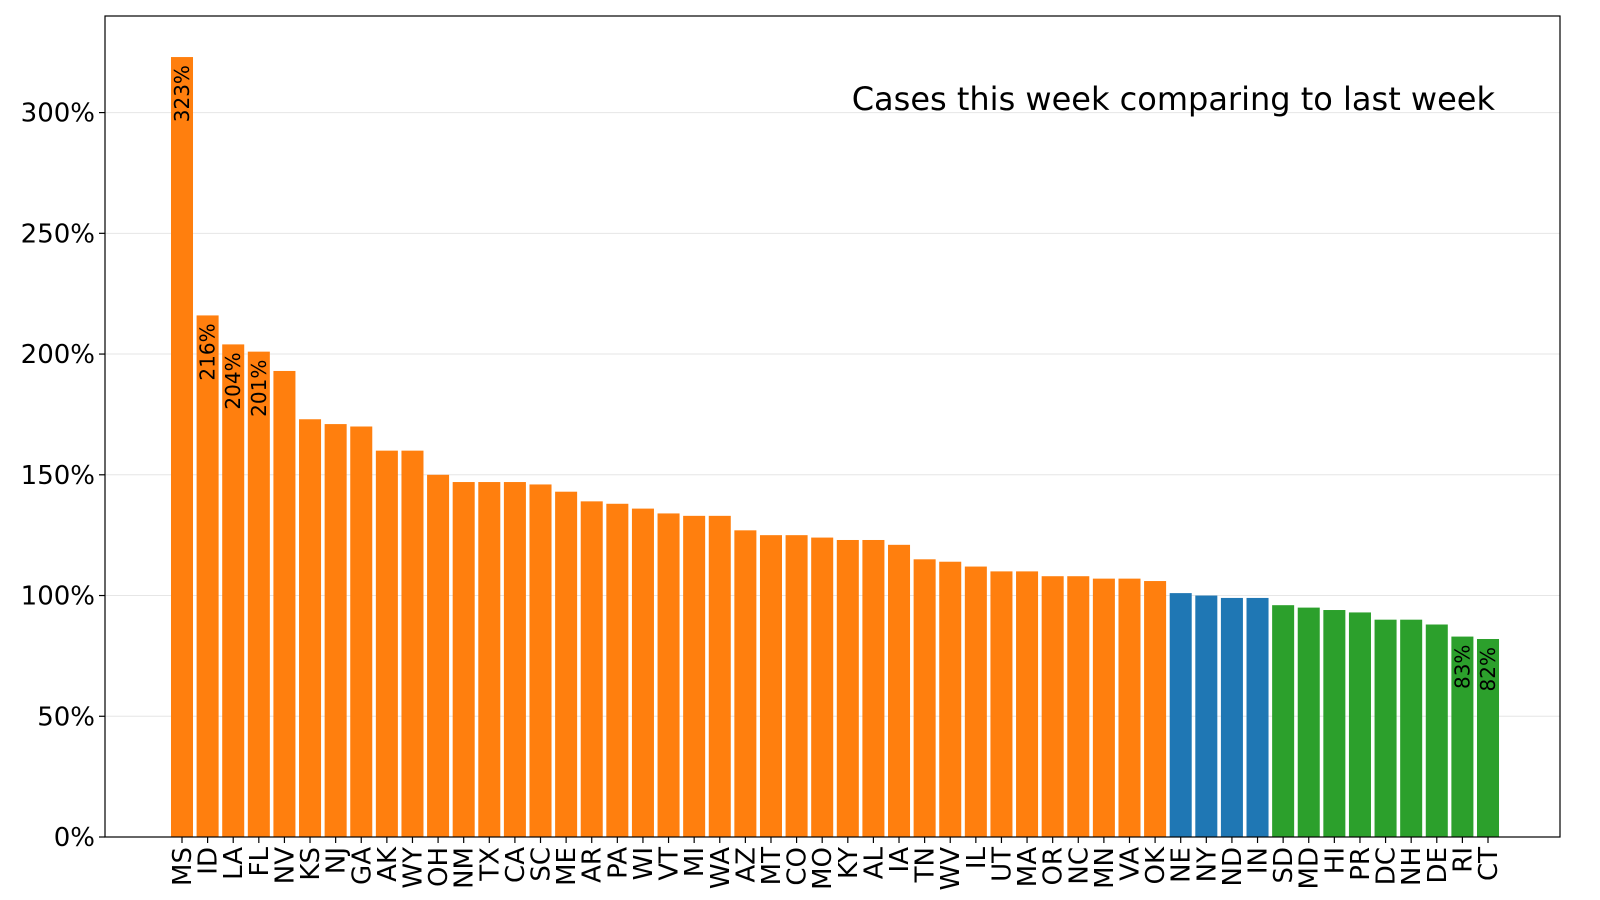  I want to click on bar-wy, so click(412, 643).